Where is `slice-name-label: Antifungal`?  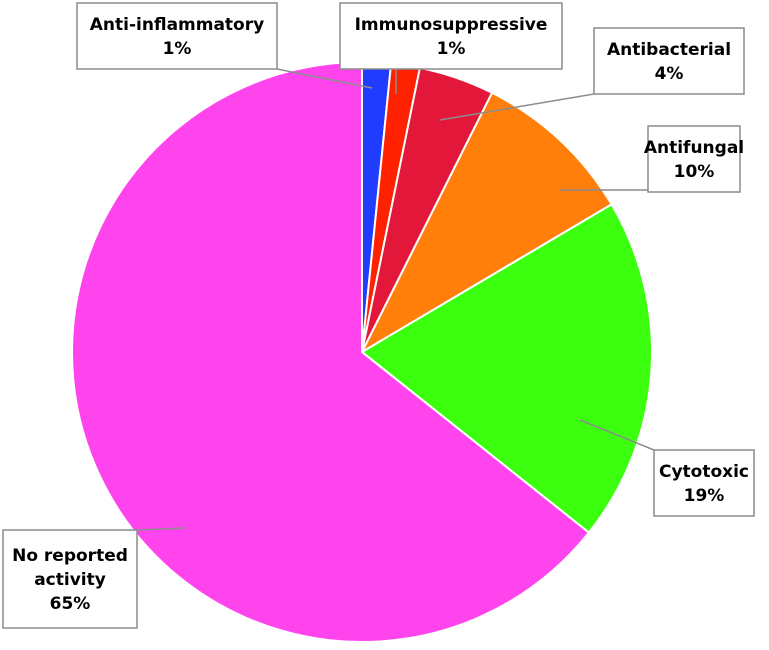 slice-name-label: Antifungal is located at coordinates (694, 148).